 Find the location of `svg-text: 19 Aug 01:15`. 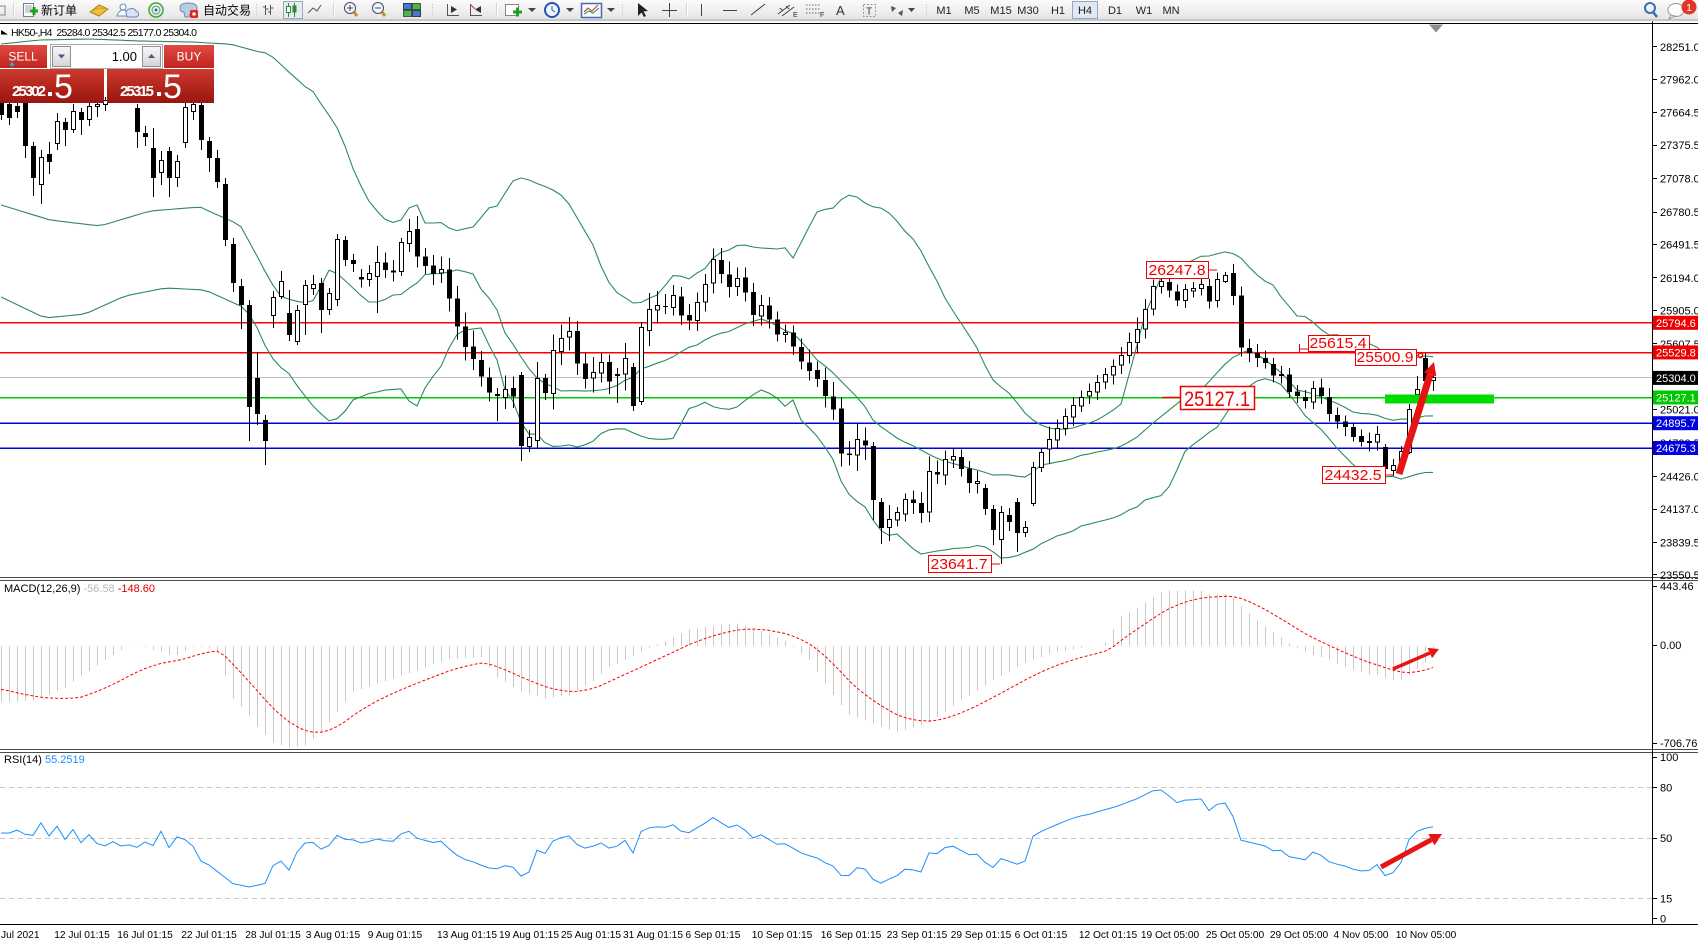

svg-text: 19 Aug 01:15 is located at coordinates (529, 935).